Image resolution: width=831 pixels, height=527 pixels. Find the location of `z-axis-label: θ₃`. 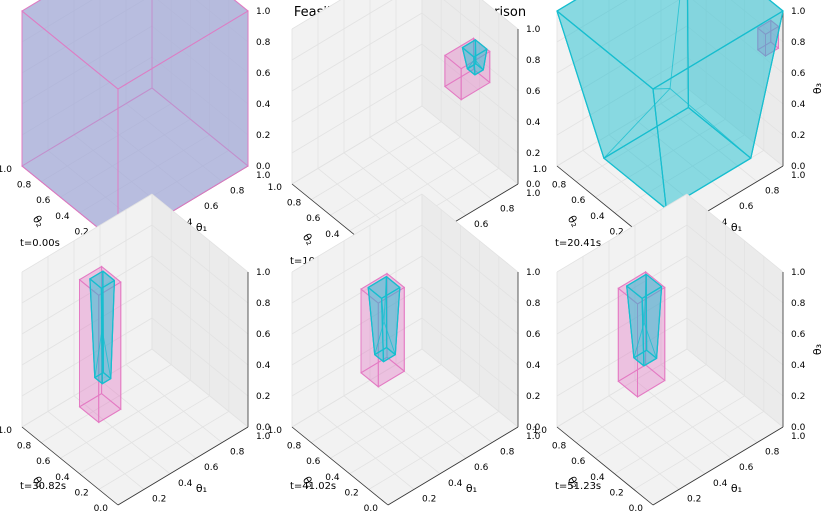

z-axis-label: θ₃ is located at coordinates (817, 88).